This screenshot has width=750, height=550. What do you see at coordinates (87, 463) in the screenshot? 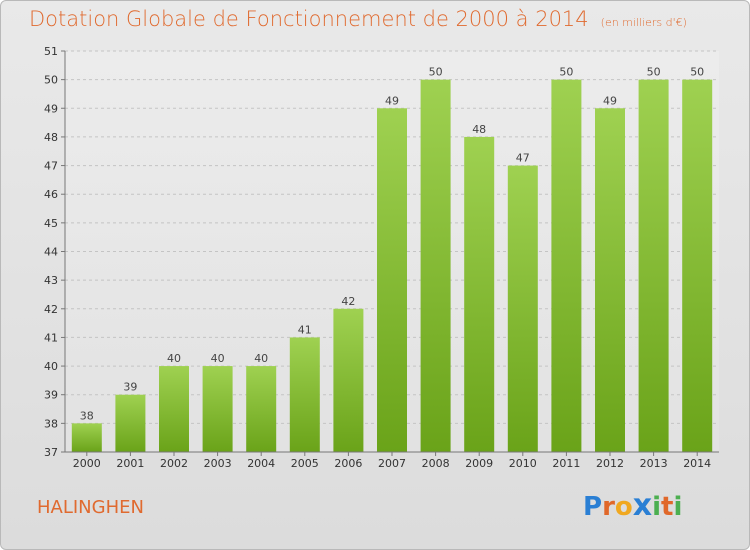
I see `x-tick-label: 2000` at bounding box center [87, 463].